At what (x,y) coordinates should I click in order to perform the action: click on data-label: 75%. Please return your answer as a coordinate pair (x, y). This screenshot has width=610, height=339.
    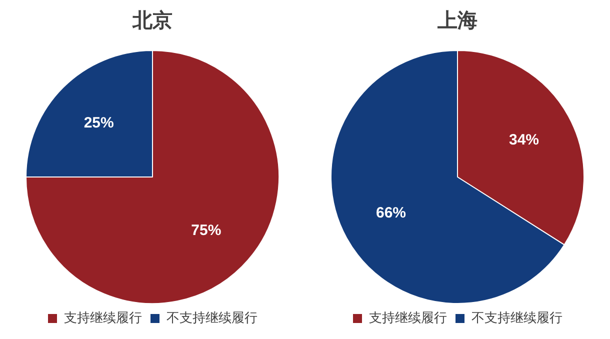
    Looking at the image, I should click on (206, 230).